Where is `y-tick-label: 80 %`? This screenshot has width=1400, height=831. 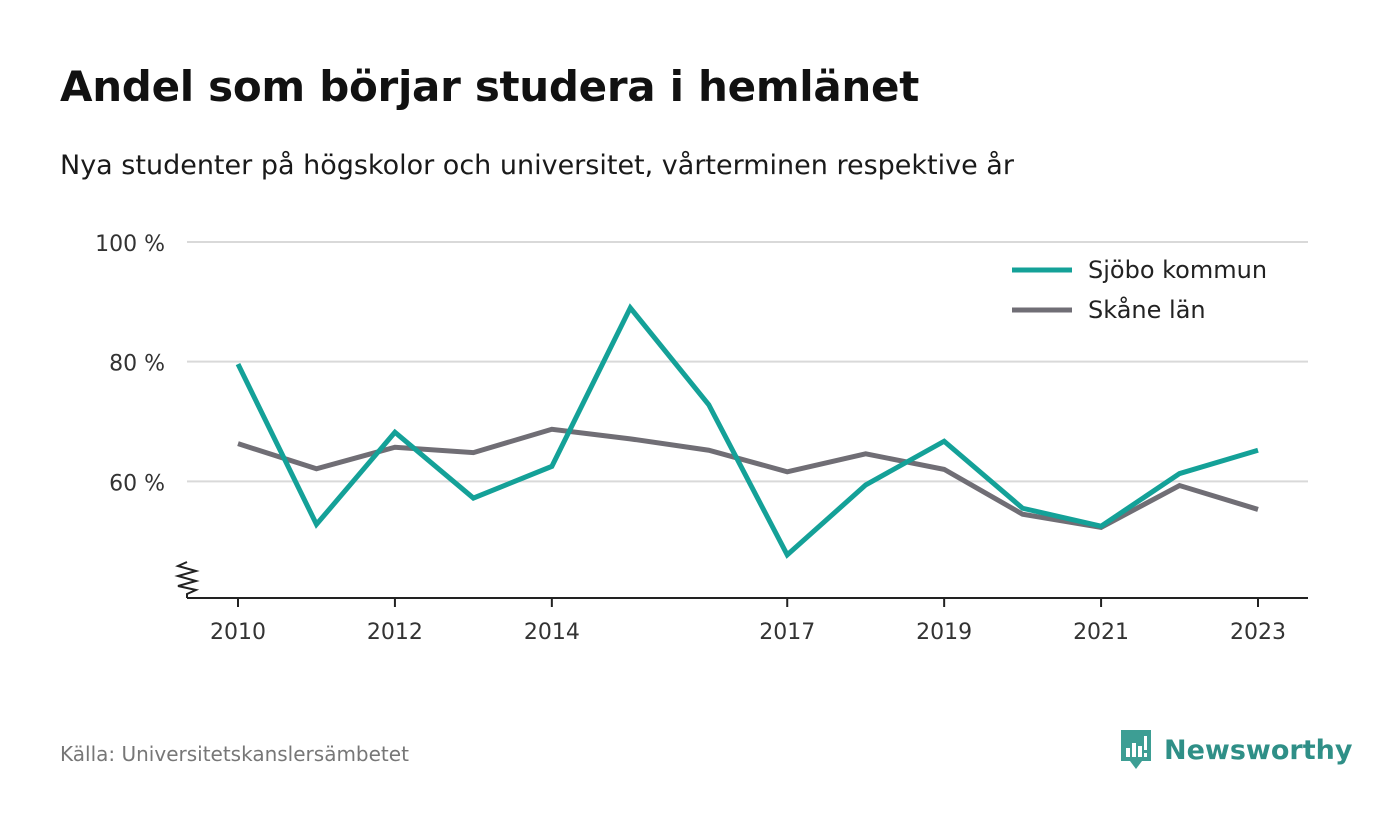 y-tick-label: 80 % is located at coordinates (137, 364).